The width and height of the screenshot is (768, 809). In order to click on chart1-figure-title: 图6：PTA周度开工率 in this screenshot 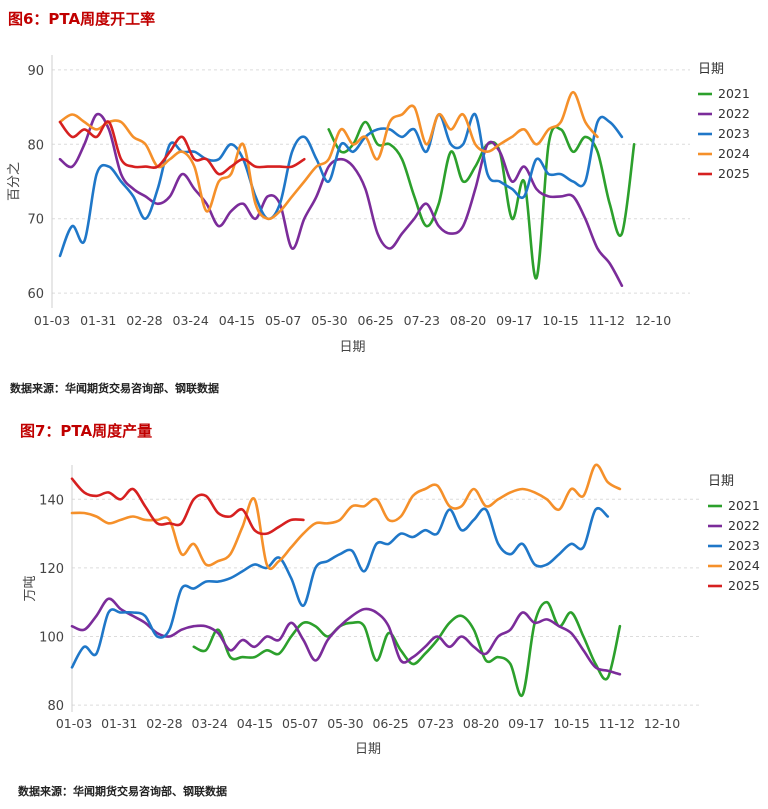, I will do `click(82, 19)`.